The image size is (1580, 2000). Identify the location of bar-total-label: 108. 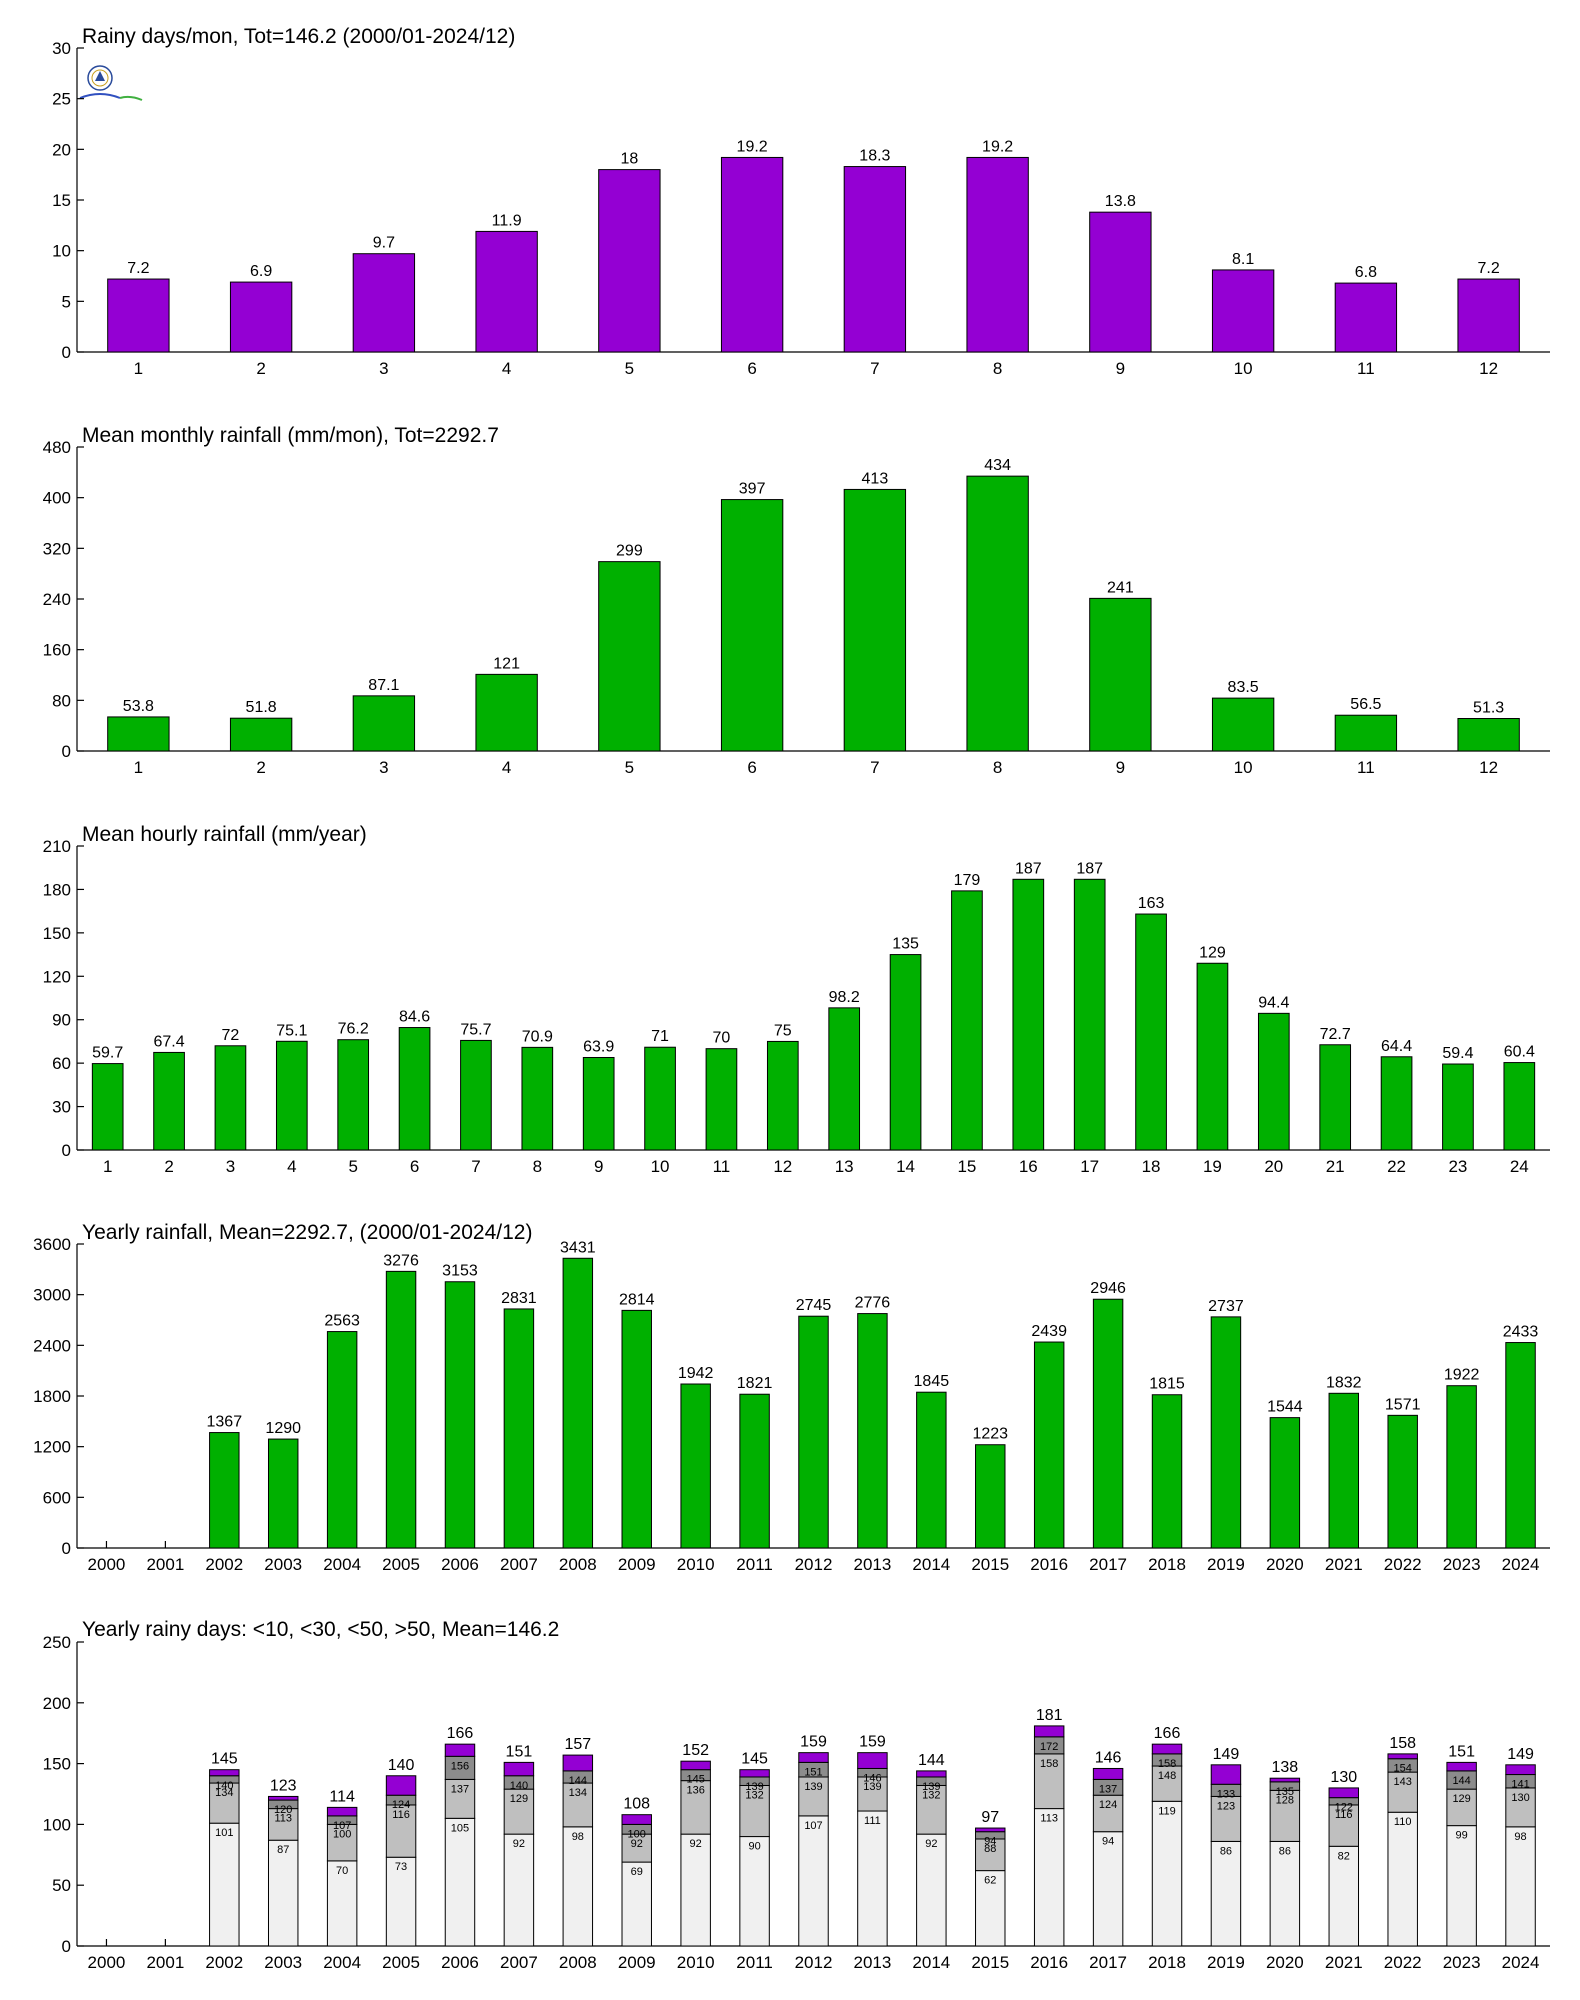
(636, 1804).